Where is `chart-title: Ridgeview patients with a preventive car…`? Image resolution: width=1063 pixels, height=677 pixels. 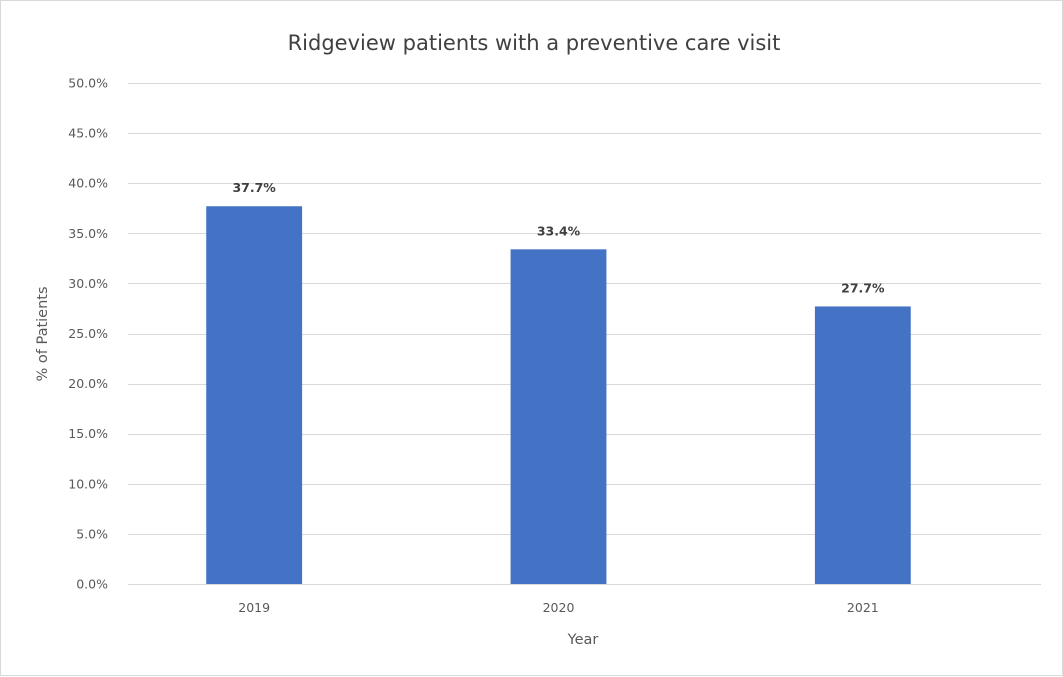 chart-title: Ridgeview patients with a preventive car… is located at coordinates (534, 43).